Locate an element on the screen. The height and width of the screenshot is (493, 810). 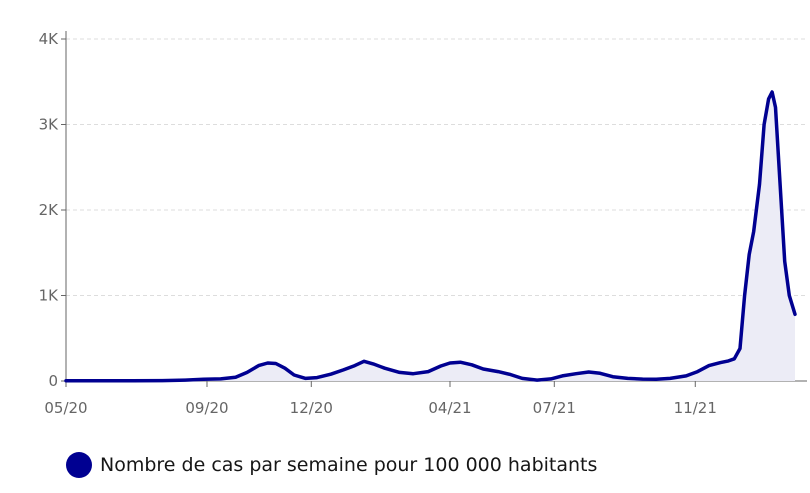
x-tick-label: 12/20 is located at coordinates (311, 408).